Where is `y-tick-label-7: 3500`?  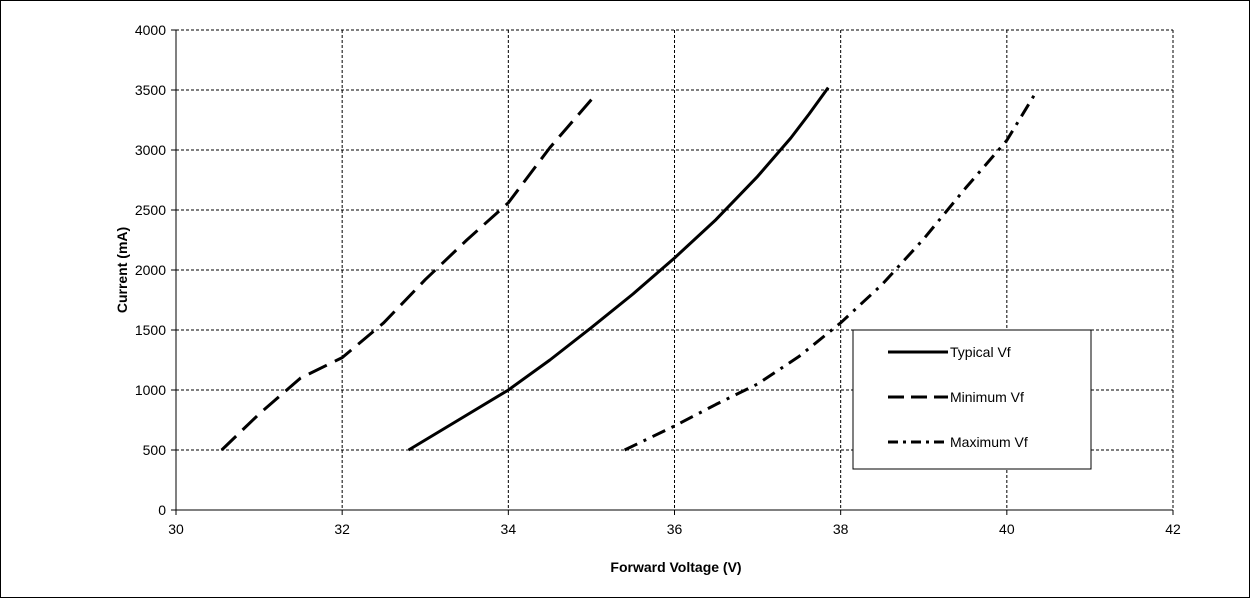
y-tick-label-7: 3500 is located at coordinates (150, 90).